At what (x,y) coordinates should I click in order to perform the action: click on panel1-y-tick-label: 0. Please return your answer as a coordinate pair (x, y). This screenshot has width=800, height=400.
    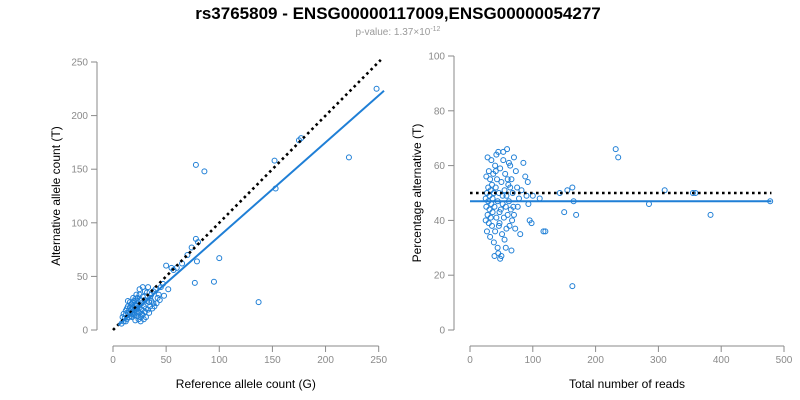
    Looking at the image, I should click on (85, 331).